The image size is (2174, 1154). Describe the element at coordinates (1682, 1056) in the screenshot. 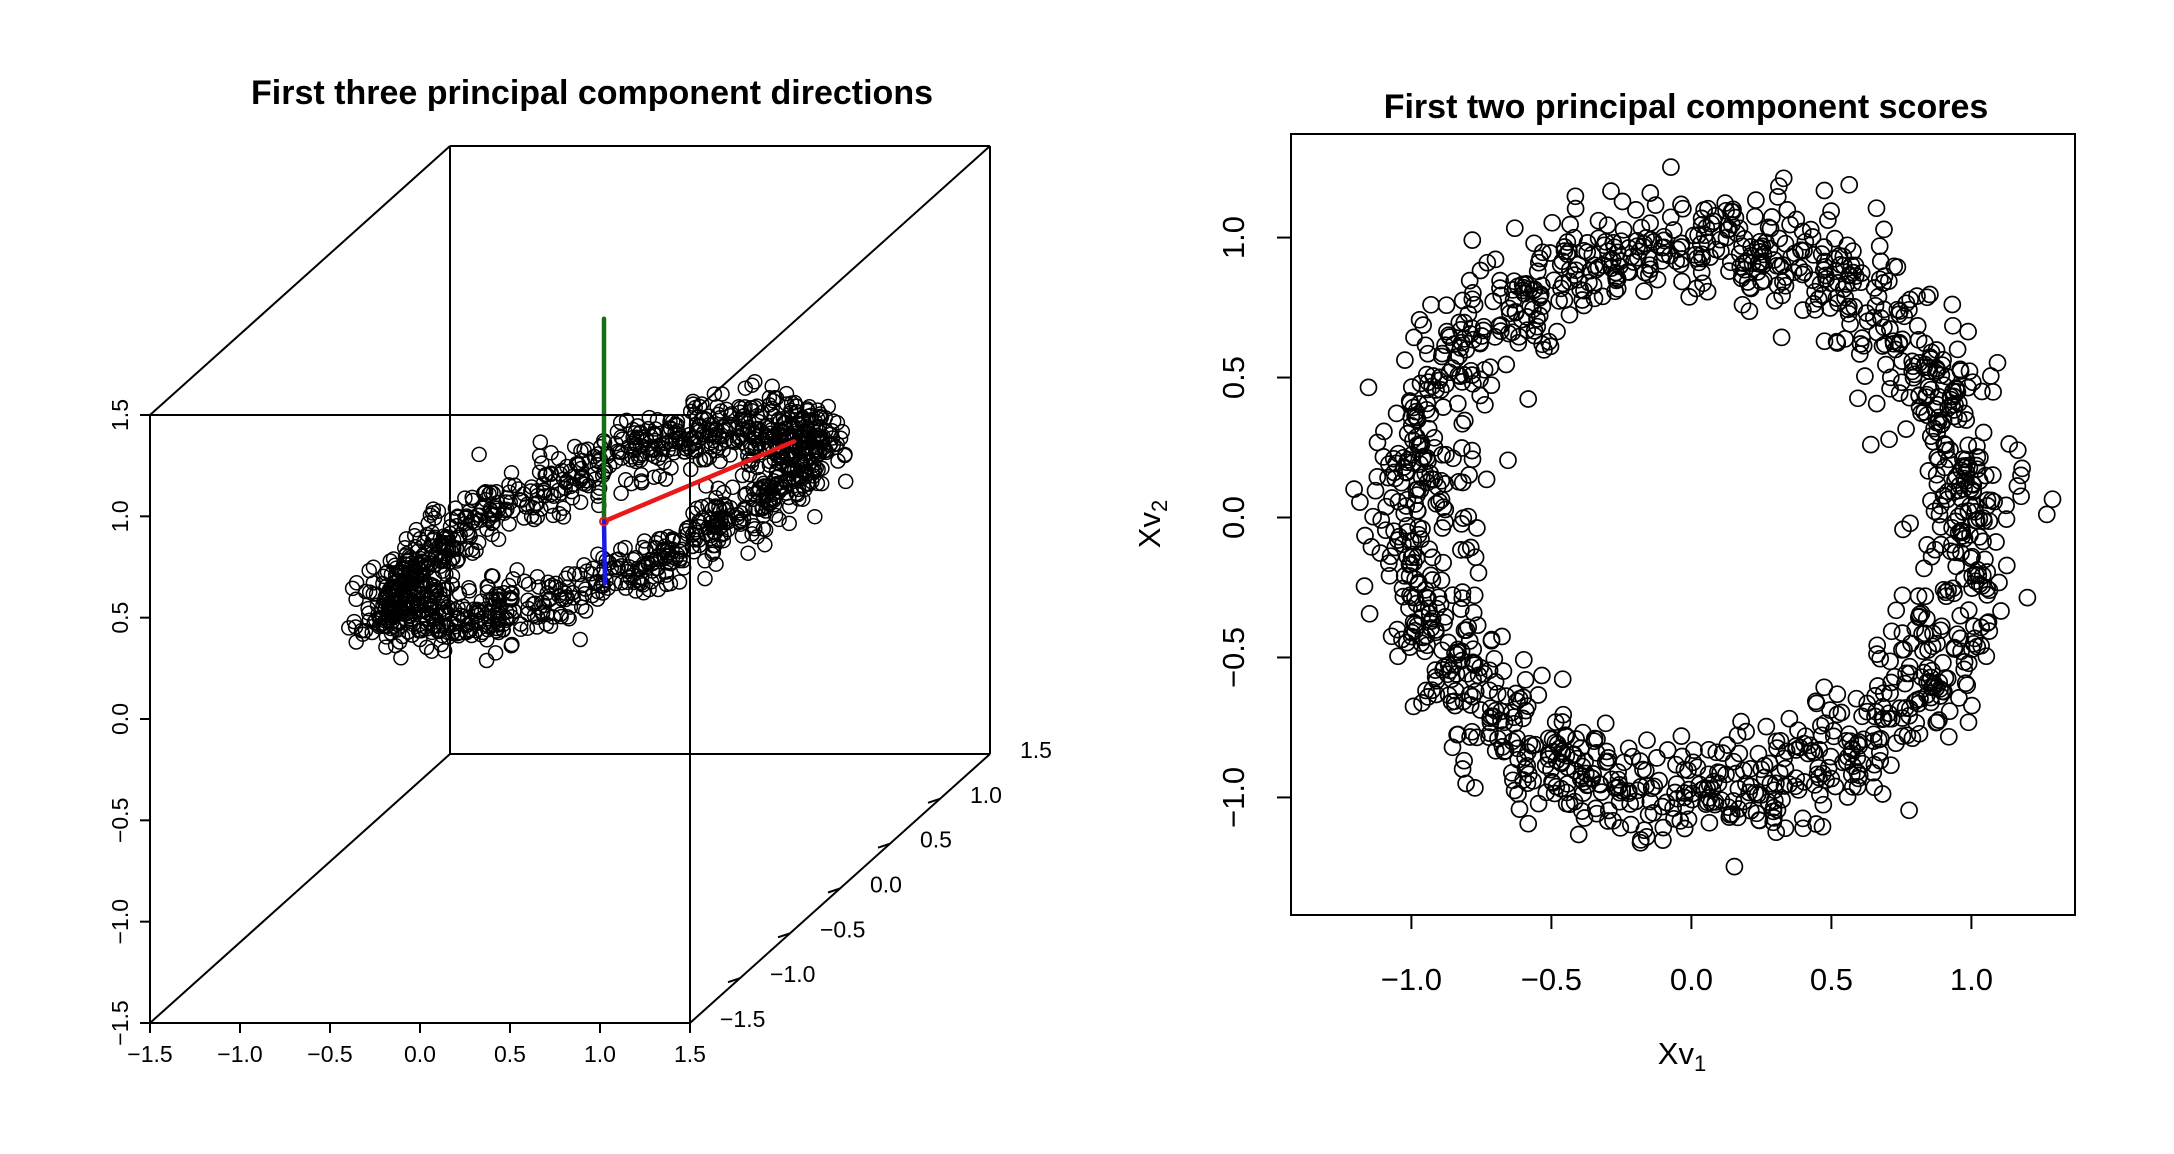

I see `x-axis-label: Xv1` at that location.